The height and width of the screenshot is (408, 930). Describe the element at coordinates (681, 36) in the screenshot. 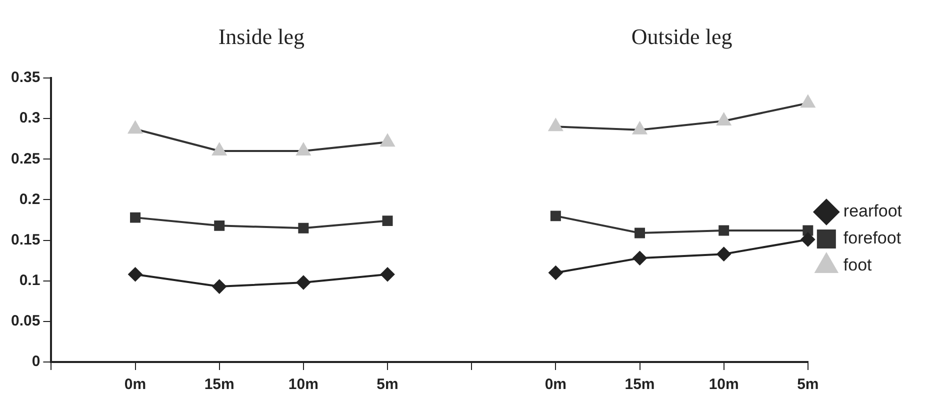

I see `text: Outside leg` at that location.